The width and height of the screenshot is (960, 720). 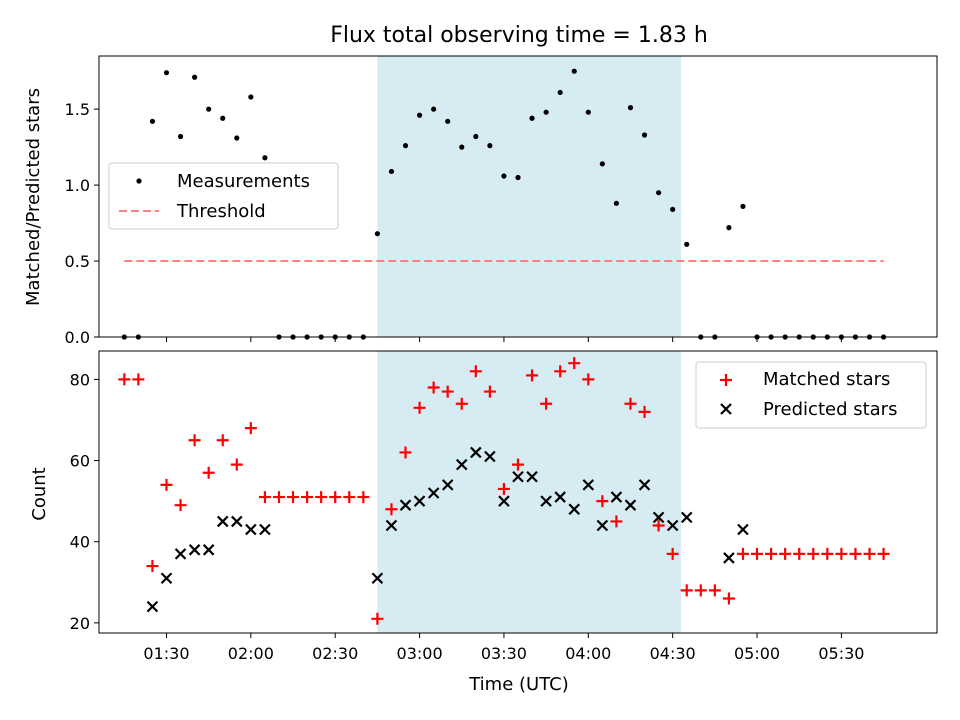 I want to click on x-axis-label: Time (UTC), so click(x=518, y=684).